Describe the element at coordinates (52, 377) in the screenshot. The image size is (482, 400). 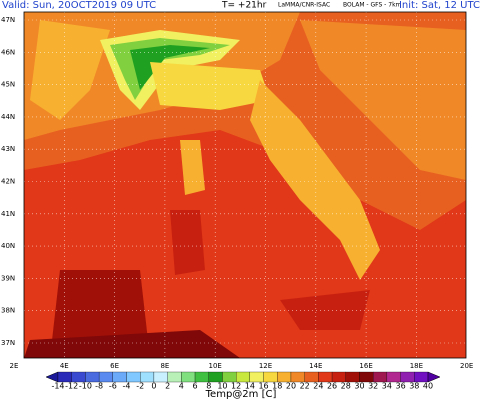
I see `colorbar-arrow-low` at that location.